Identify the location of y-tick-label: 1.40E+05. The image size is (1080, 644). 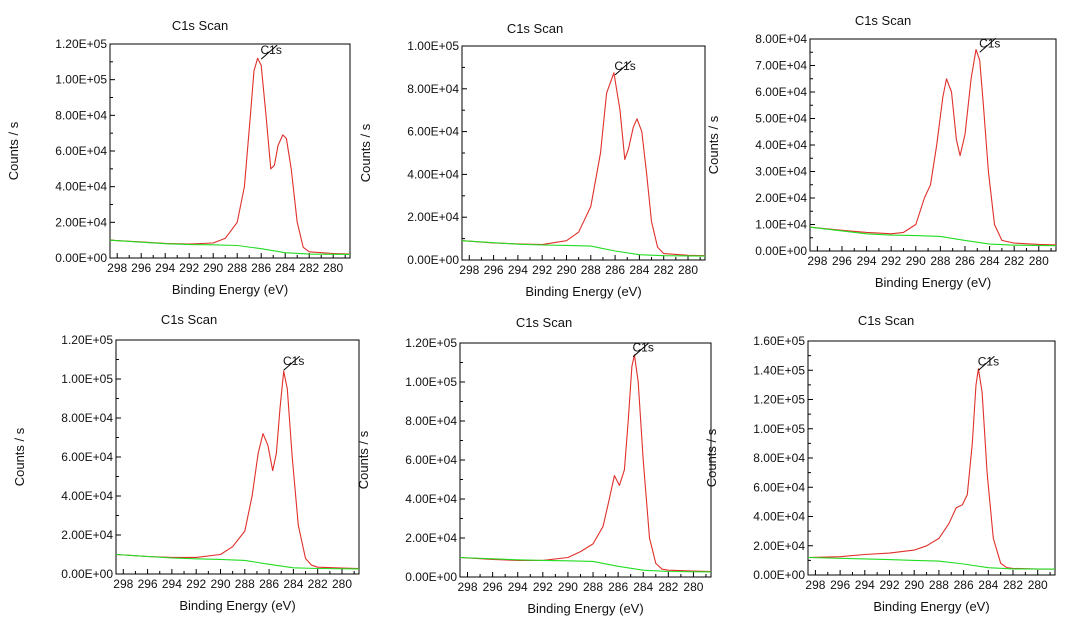
(779, 370).